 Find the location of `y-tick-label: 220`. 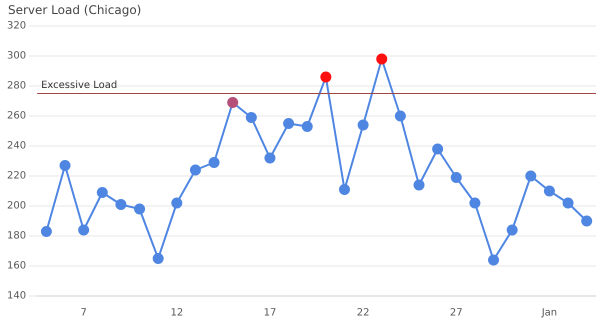

y-tick-label: 220 is located at coordinates (16, 176).